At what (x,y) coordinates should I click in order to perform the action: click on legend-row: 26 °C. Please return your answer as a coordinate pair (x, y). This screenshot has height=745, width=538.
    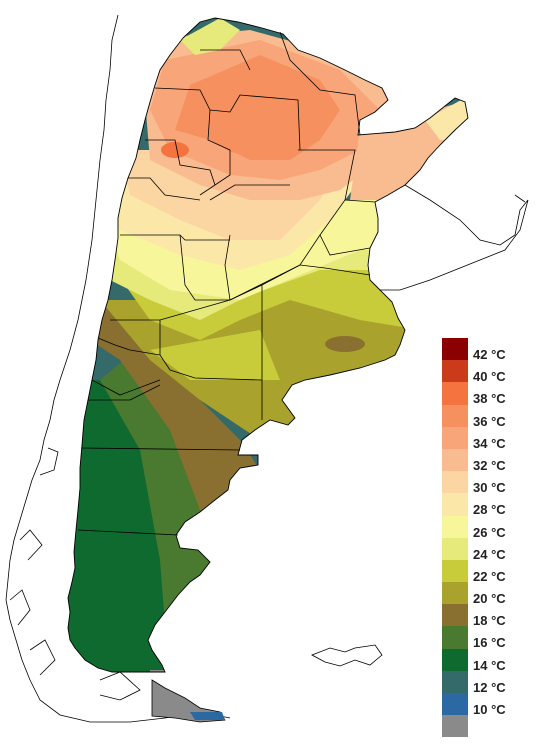
    Looking at the image, I should click on (482, 527).